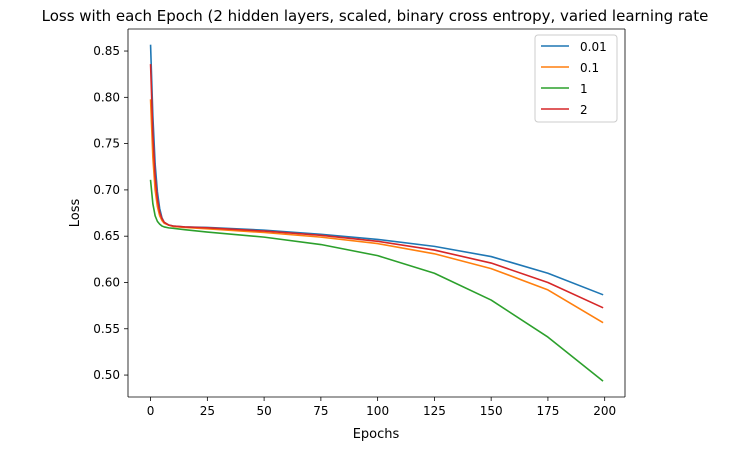 The width and height of the screenshot is (756, 453). I want to click on x-axis-ticks: 0 25 50 75 100 125 150 175 200, so click(381, 407).